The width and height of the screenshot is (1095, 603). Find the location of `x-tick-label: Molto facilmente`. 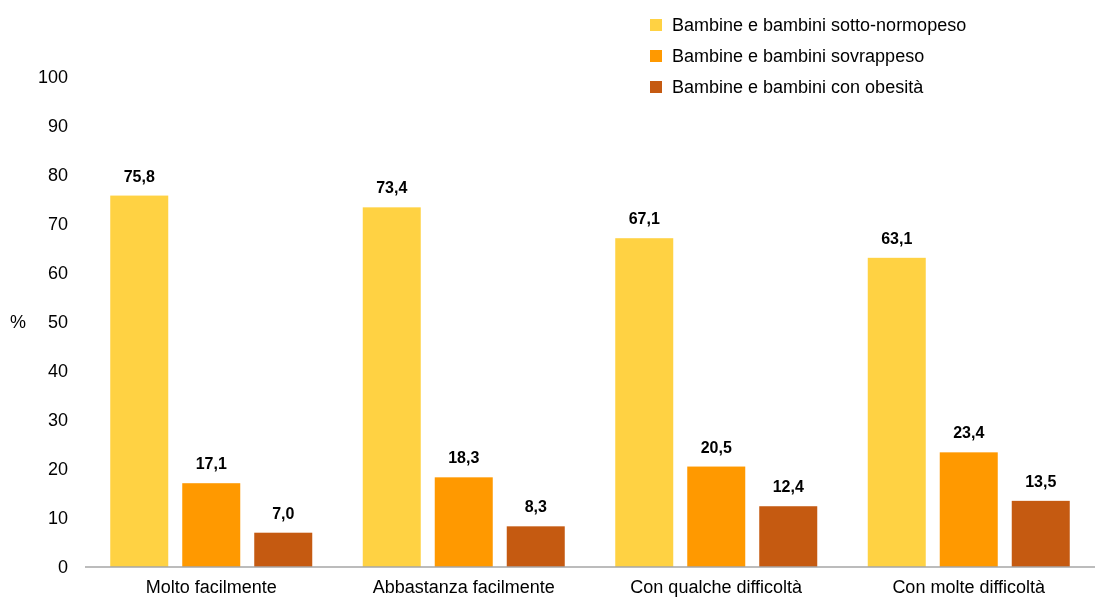

x-tick-label: Molto facilmente is located at coordinates (211, 587).